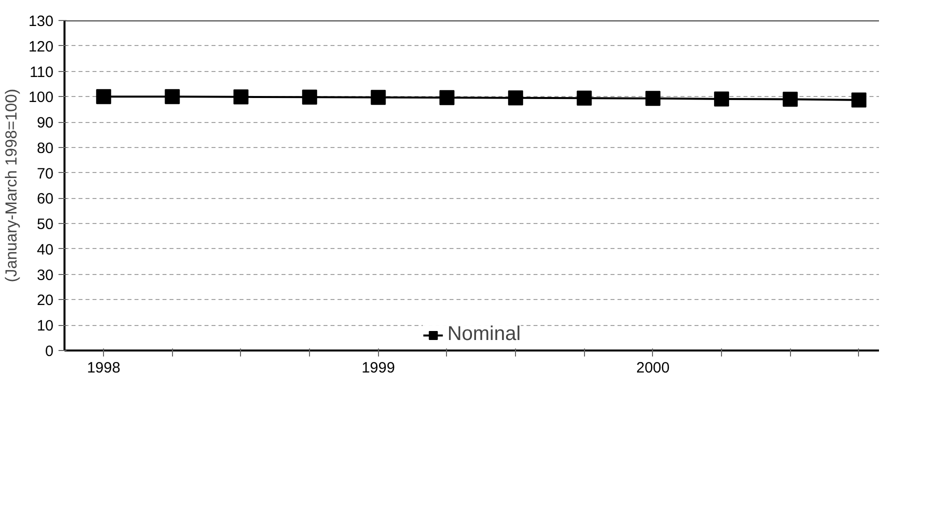  I want to click on x-tick-label: 1999, so click(378, 368).